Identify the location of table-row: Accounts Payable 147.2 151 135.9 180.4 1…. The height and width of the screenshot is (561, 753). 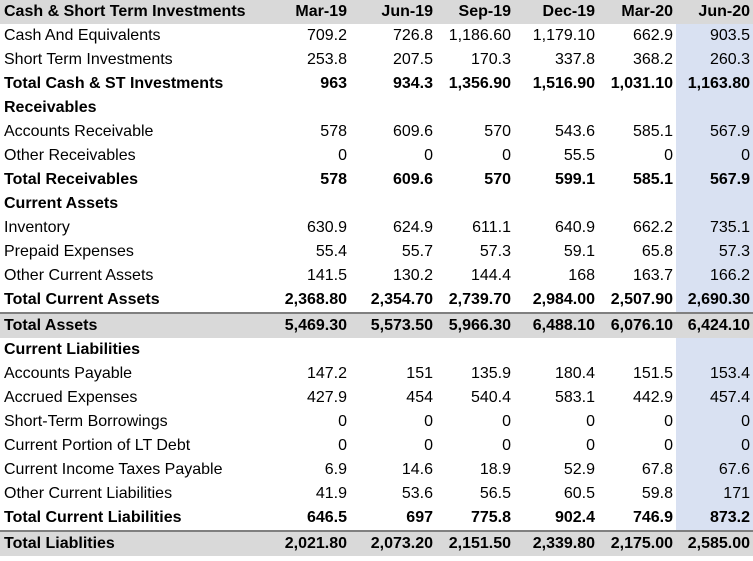
(376, 374).